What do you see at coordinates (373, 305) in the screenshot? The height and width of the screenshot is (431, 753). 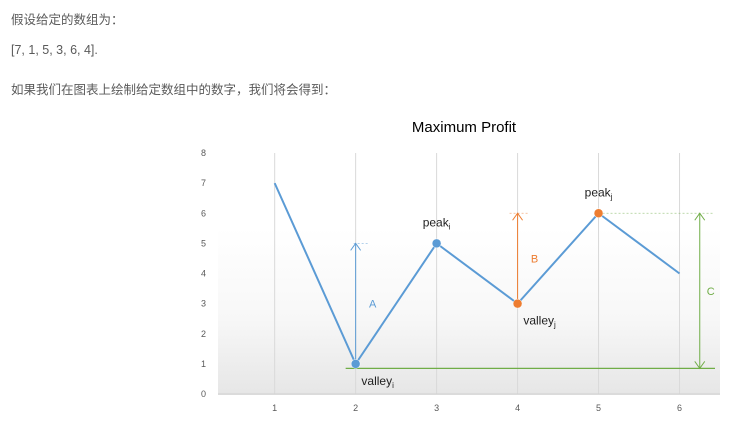 I see `annotation-a-label: A` at bounding box center [373, 305].